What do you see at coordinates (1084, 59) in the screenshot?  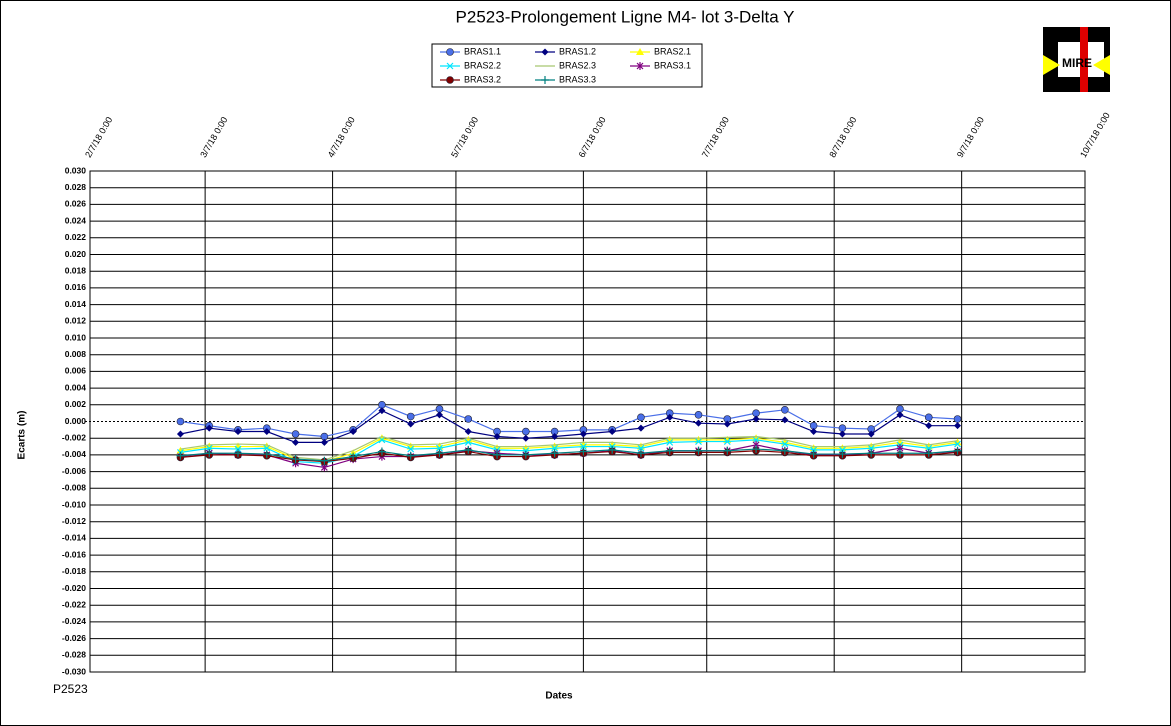 I see `logo-bar` at bounding box center [1084, 59].